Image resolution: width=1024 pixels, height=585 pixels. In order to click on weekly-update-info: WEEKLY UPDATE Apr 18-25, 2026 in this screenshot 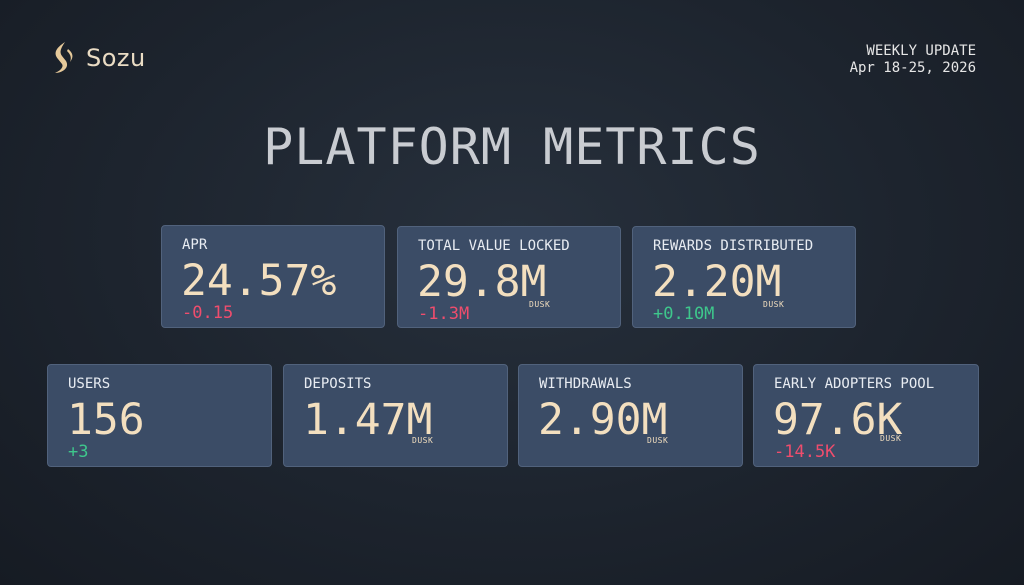, I will do `click(913, 60)`.